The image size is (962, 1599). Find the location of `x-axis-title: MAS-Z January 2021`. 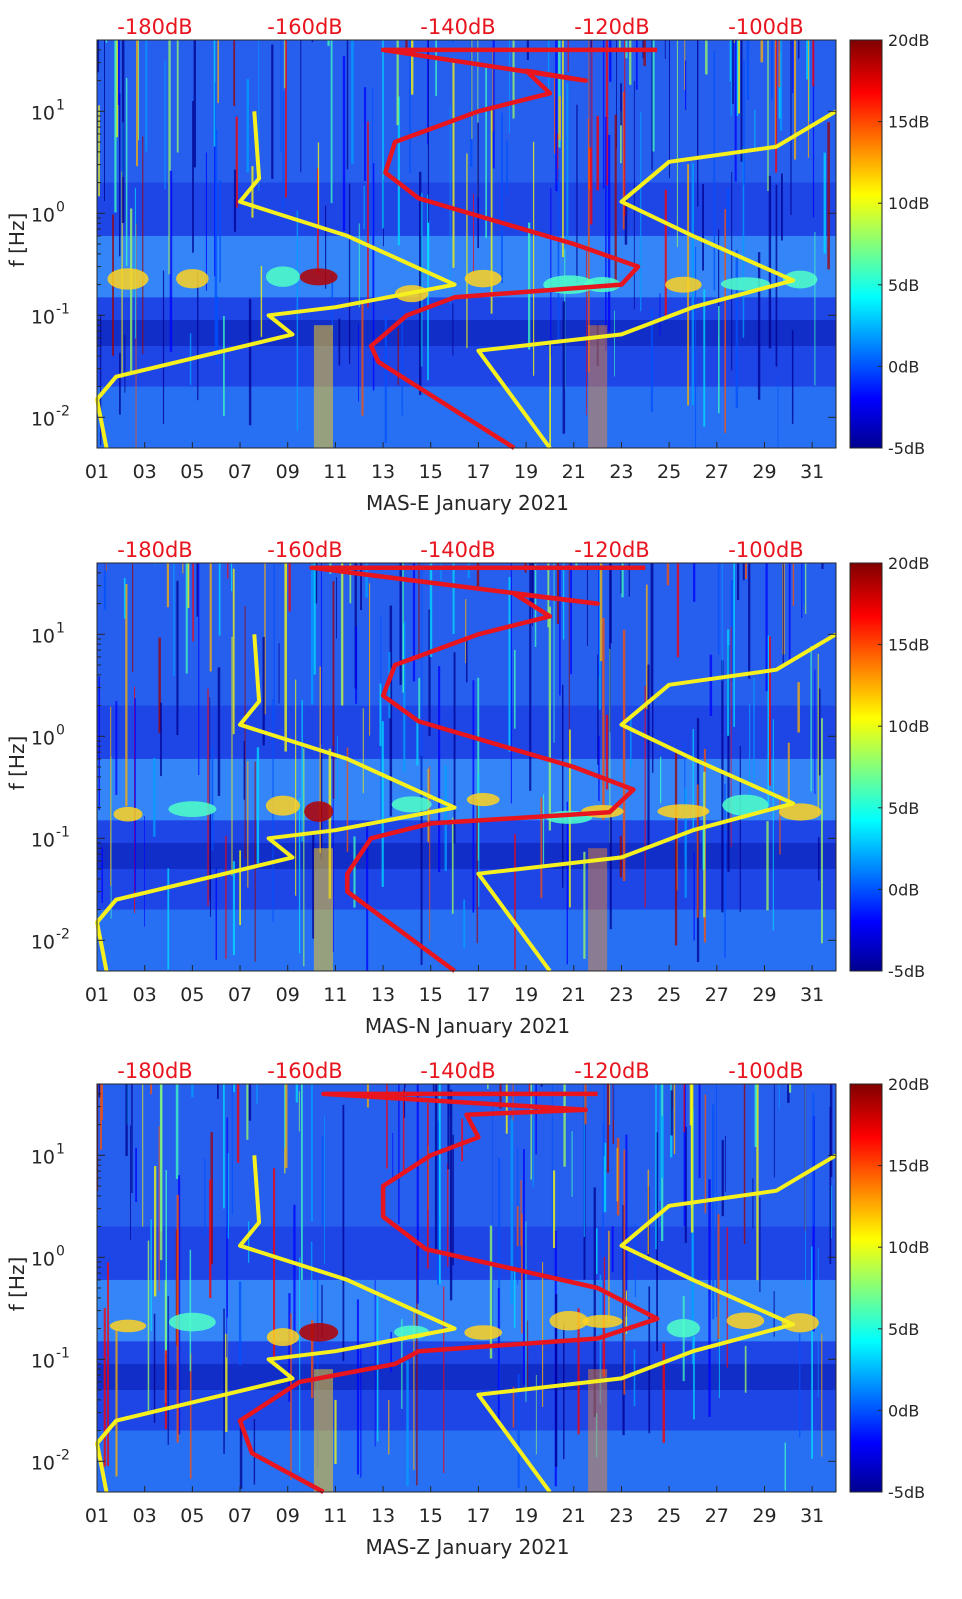

x-axis-title: MAS-Z January 2021 is located at coordinates (468, 1547).